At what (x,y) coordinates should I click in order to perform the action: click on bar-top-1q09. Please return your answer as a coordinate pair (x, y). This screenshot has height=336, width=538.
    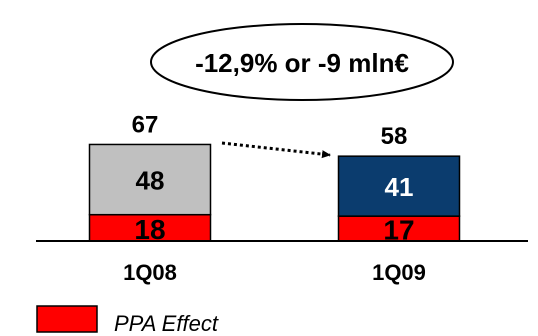
    Looking at the image, I should click on (399, 186).